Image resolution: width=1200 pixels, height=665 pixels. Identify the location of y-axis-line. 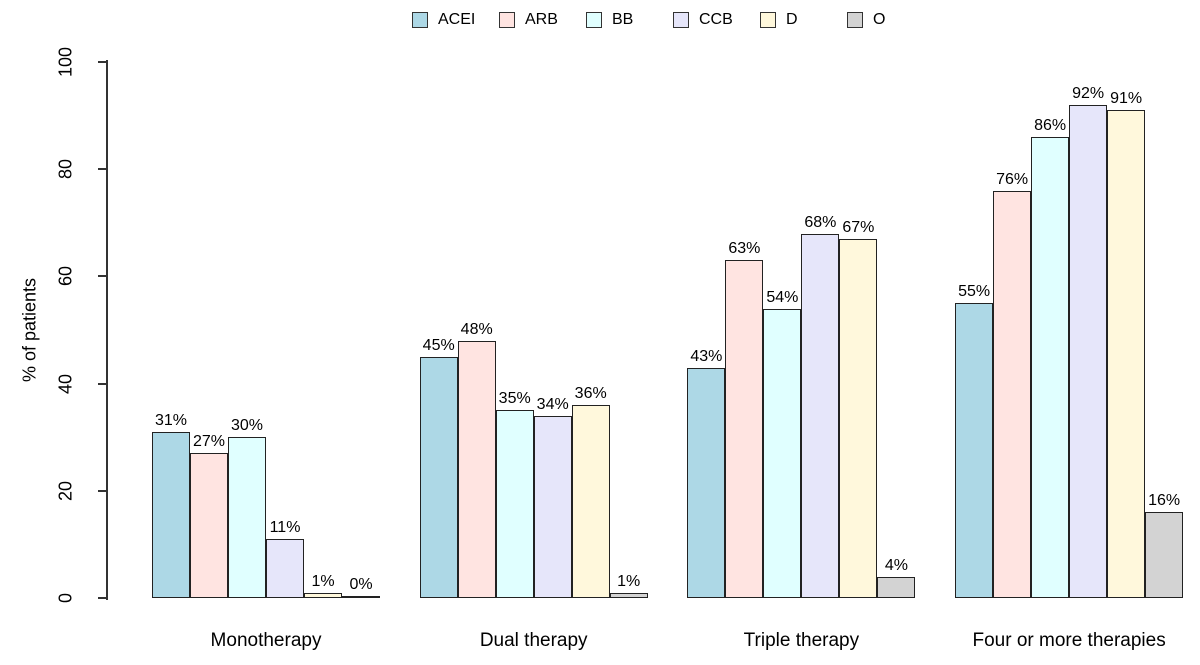
(107, 330).